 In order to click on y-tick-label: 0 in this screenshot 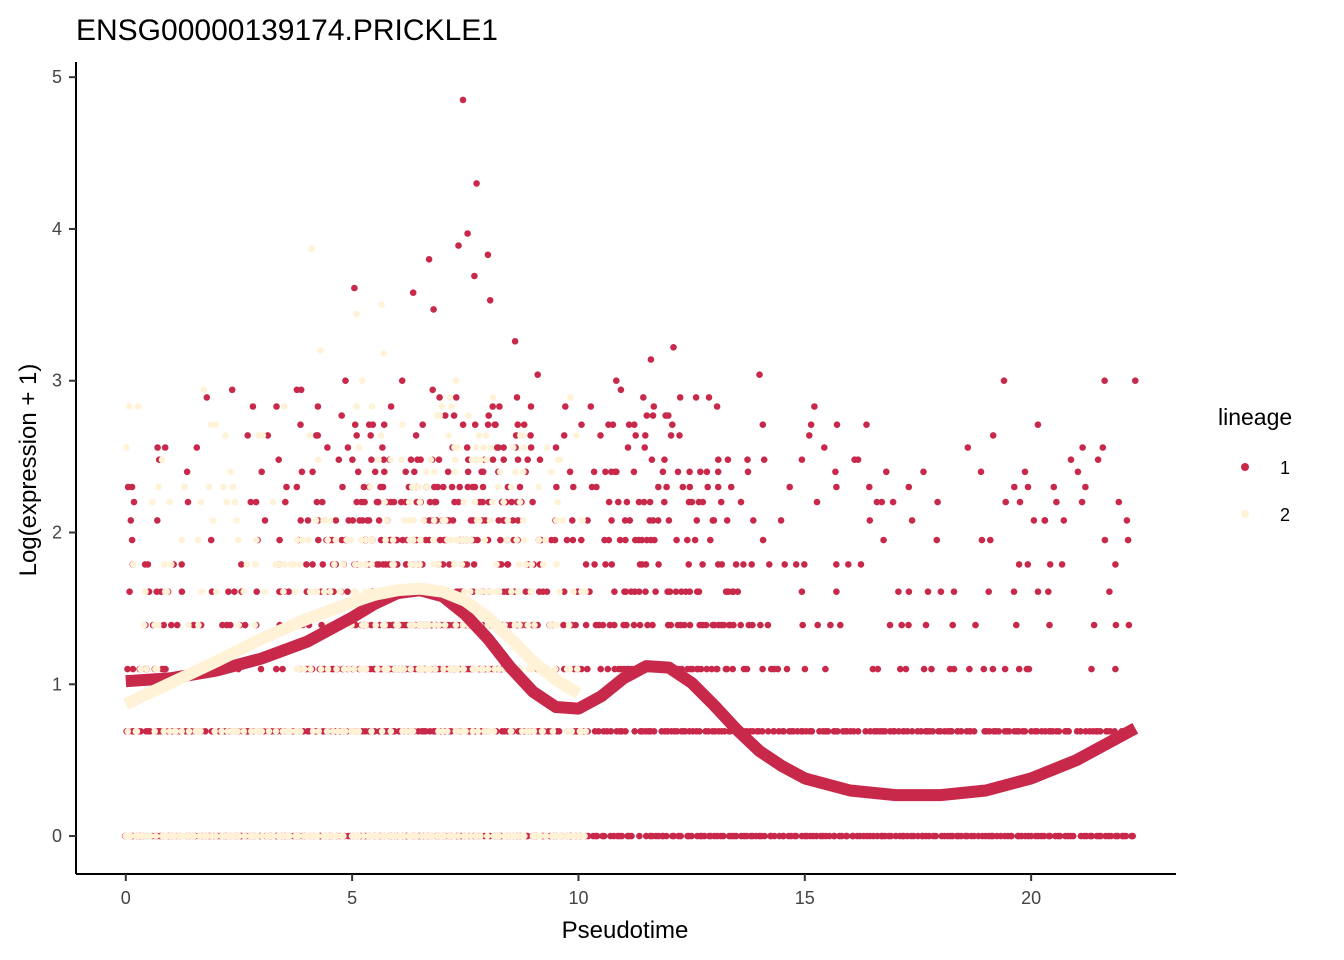, I will do `click(57, 836)`.